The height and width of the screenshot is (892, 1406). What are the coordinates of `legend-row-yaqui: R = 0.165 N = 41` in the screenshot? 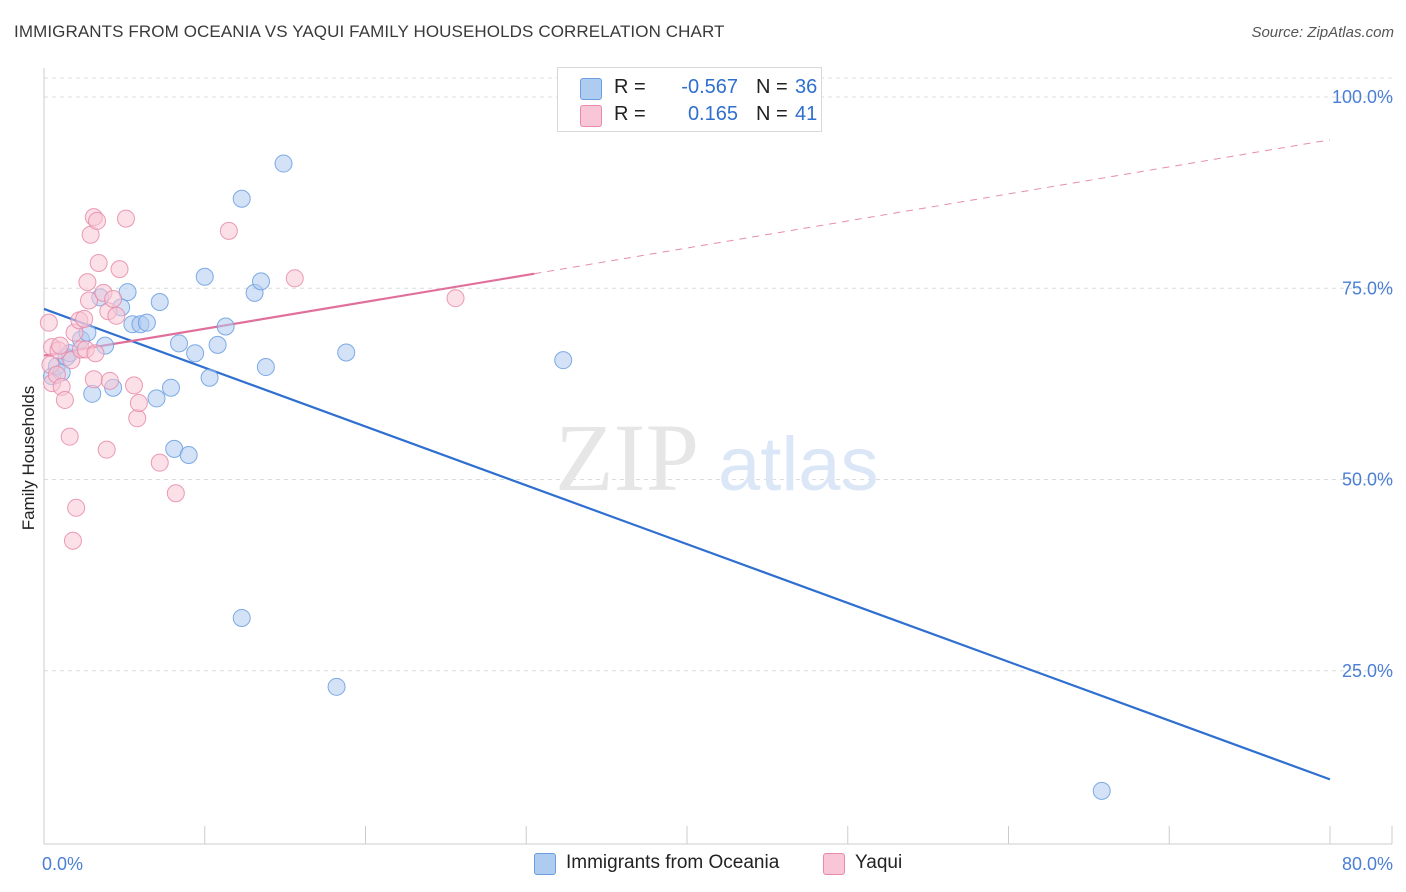 It's located at (698, 115).